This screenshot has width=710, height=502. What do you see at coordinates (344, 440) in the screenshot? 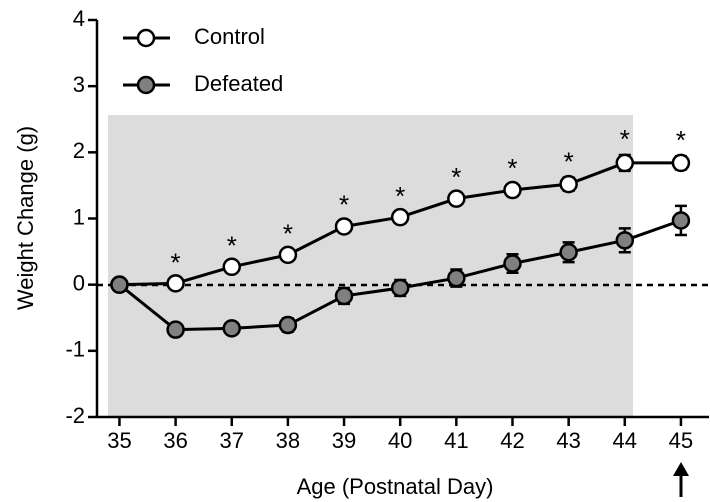
I see `x-tick-label: 39` at bounding box center [344, 440].